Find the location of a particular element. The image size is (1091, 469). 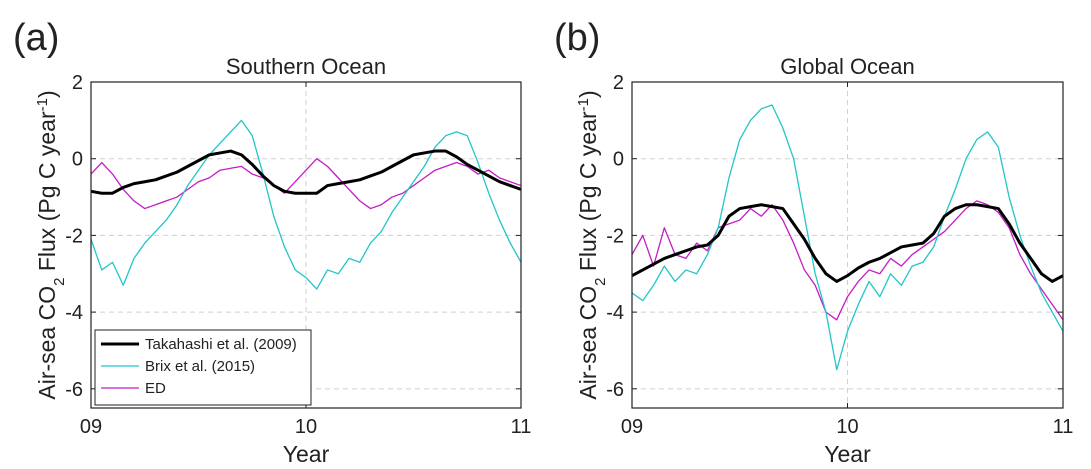

panel-label: (a) is located at coordinates (36, 38).